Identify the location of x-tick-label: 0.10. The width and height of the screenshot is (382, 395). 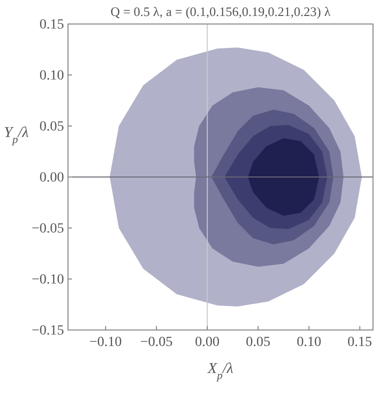
(309, 342).